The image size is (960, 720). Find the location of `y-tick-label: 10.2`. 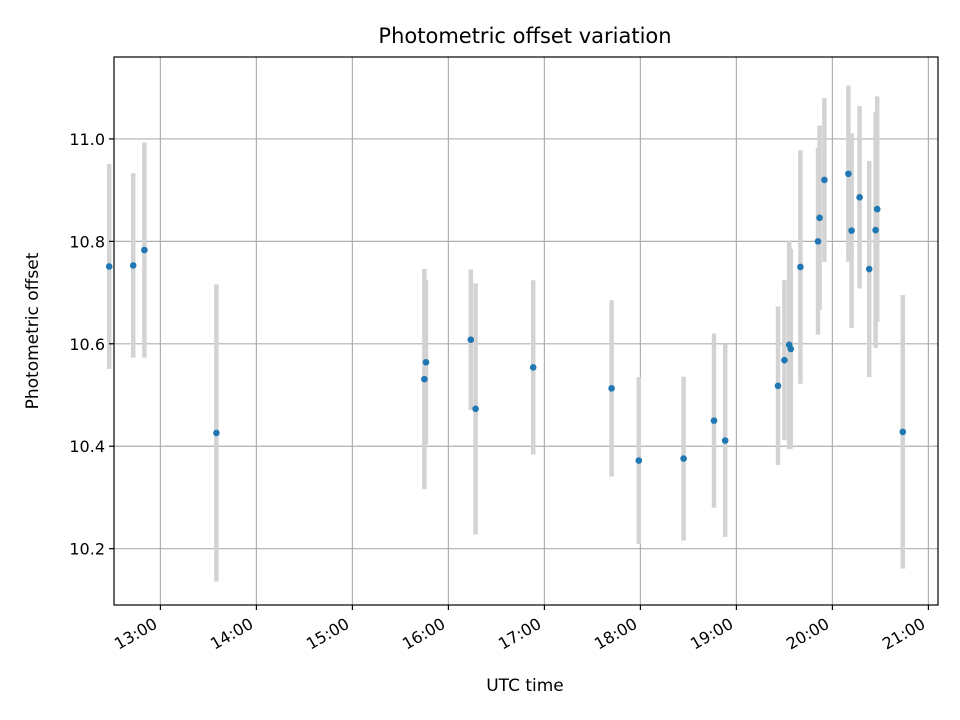

y-tick-label: 10.2 is located at coordinates (87, 549).